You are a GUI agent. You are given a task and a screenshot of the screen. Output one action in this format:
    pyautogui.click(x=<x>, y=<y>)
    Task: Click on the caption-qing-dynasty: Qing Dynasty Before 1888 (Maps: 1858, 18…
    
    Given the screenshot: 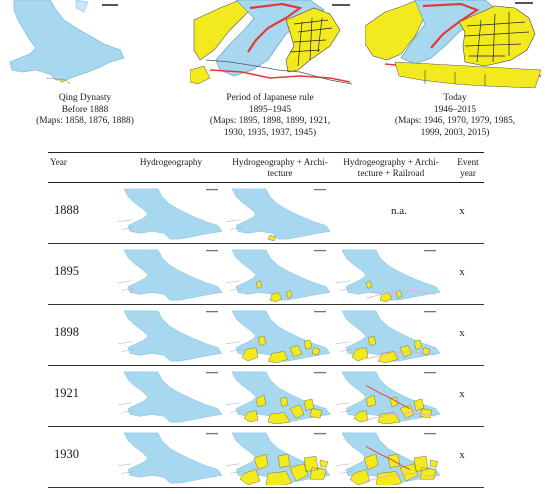 What is the action you would take?
    pyautogui.click(x=85, y=110)
    